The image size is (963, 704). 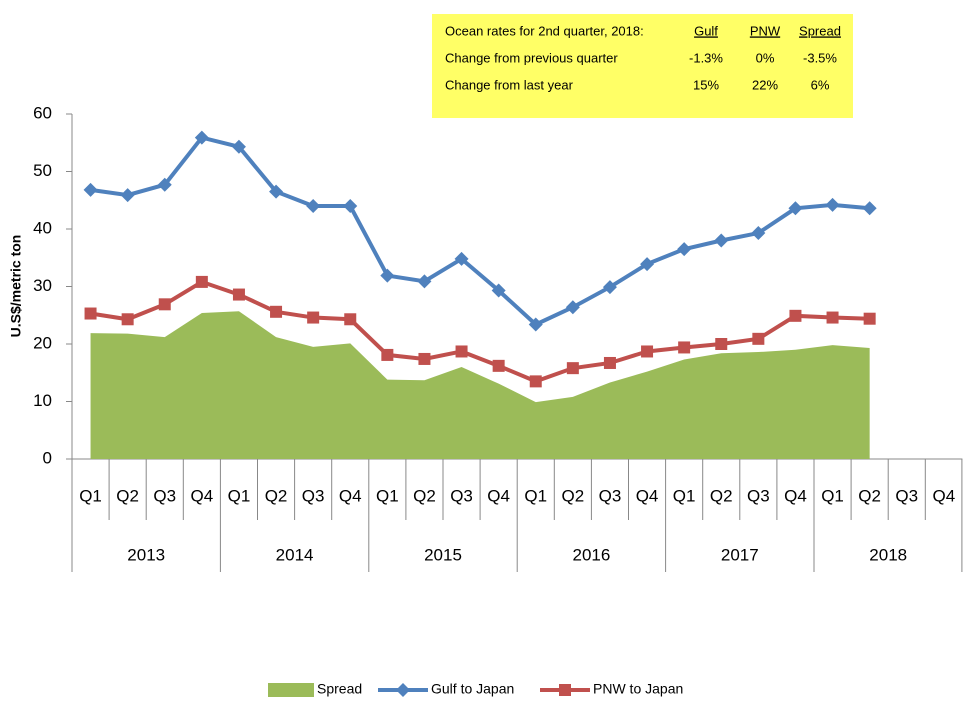 I want to click on y-tick-label: 20, so click(x=42, y=342).